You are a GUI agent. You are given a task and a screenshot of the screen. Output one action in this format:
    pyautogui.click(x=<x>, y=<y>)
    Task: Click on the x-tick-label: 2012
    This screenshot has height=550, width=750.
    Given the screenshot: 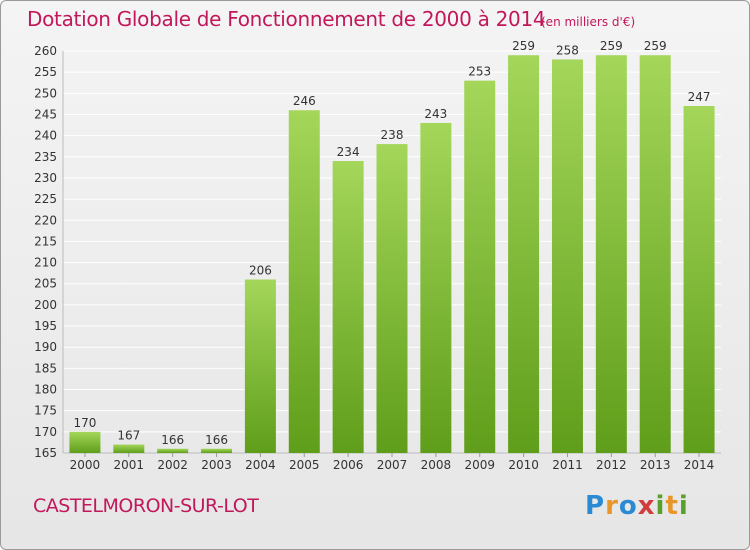 What is the action you would take?
    pyautogui.click(x=611, y=465)
    